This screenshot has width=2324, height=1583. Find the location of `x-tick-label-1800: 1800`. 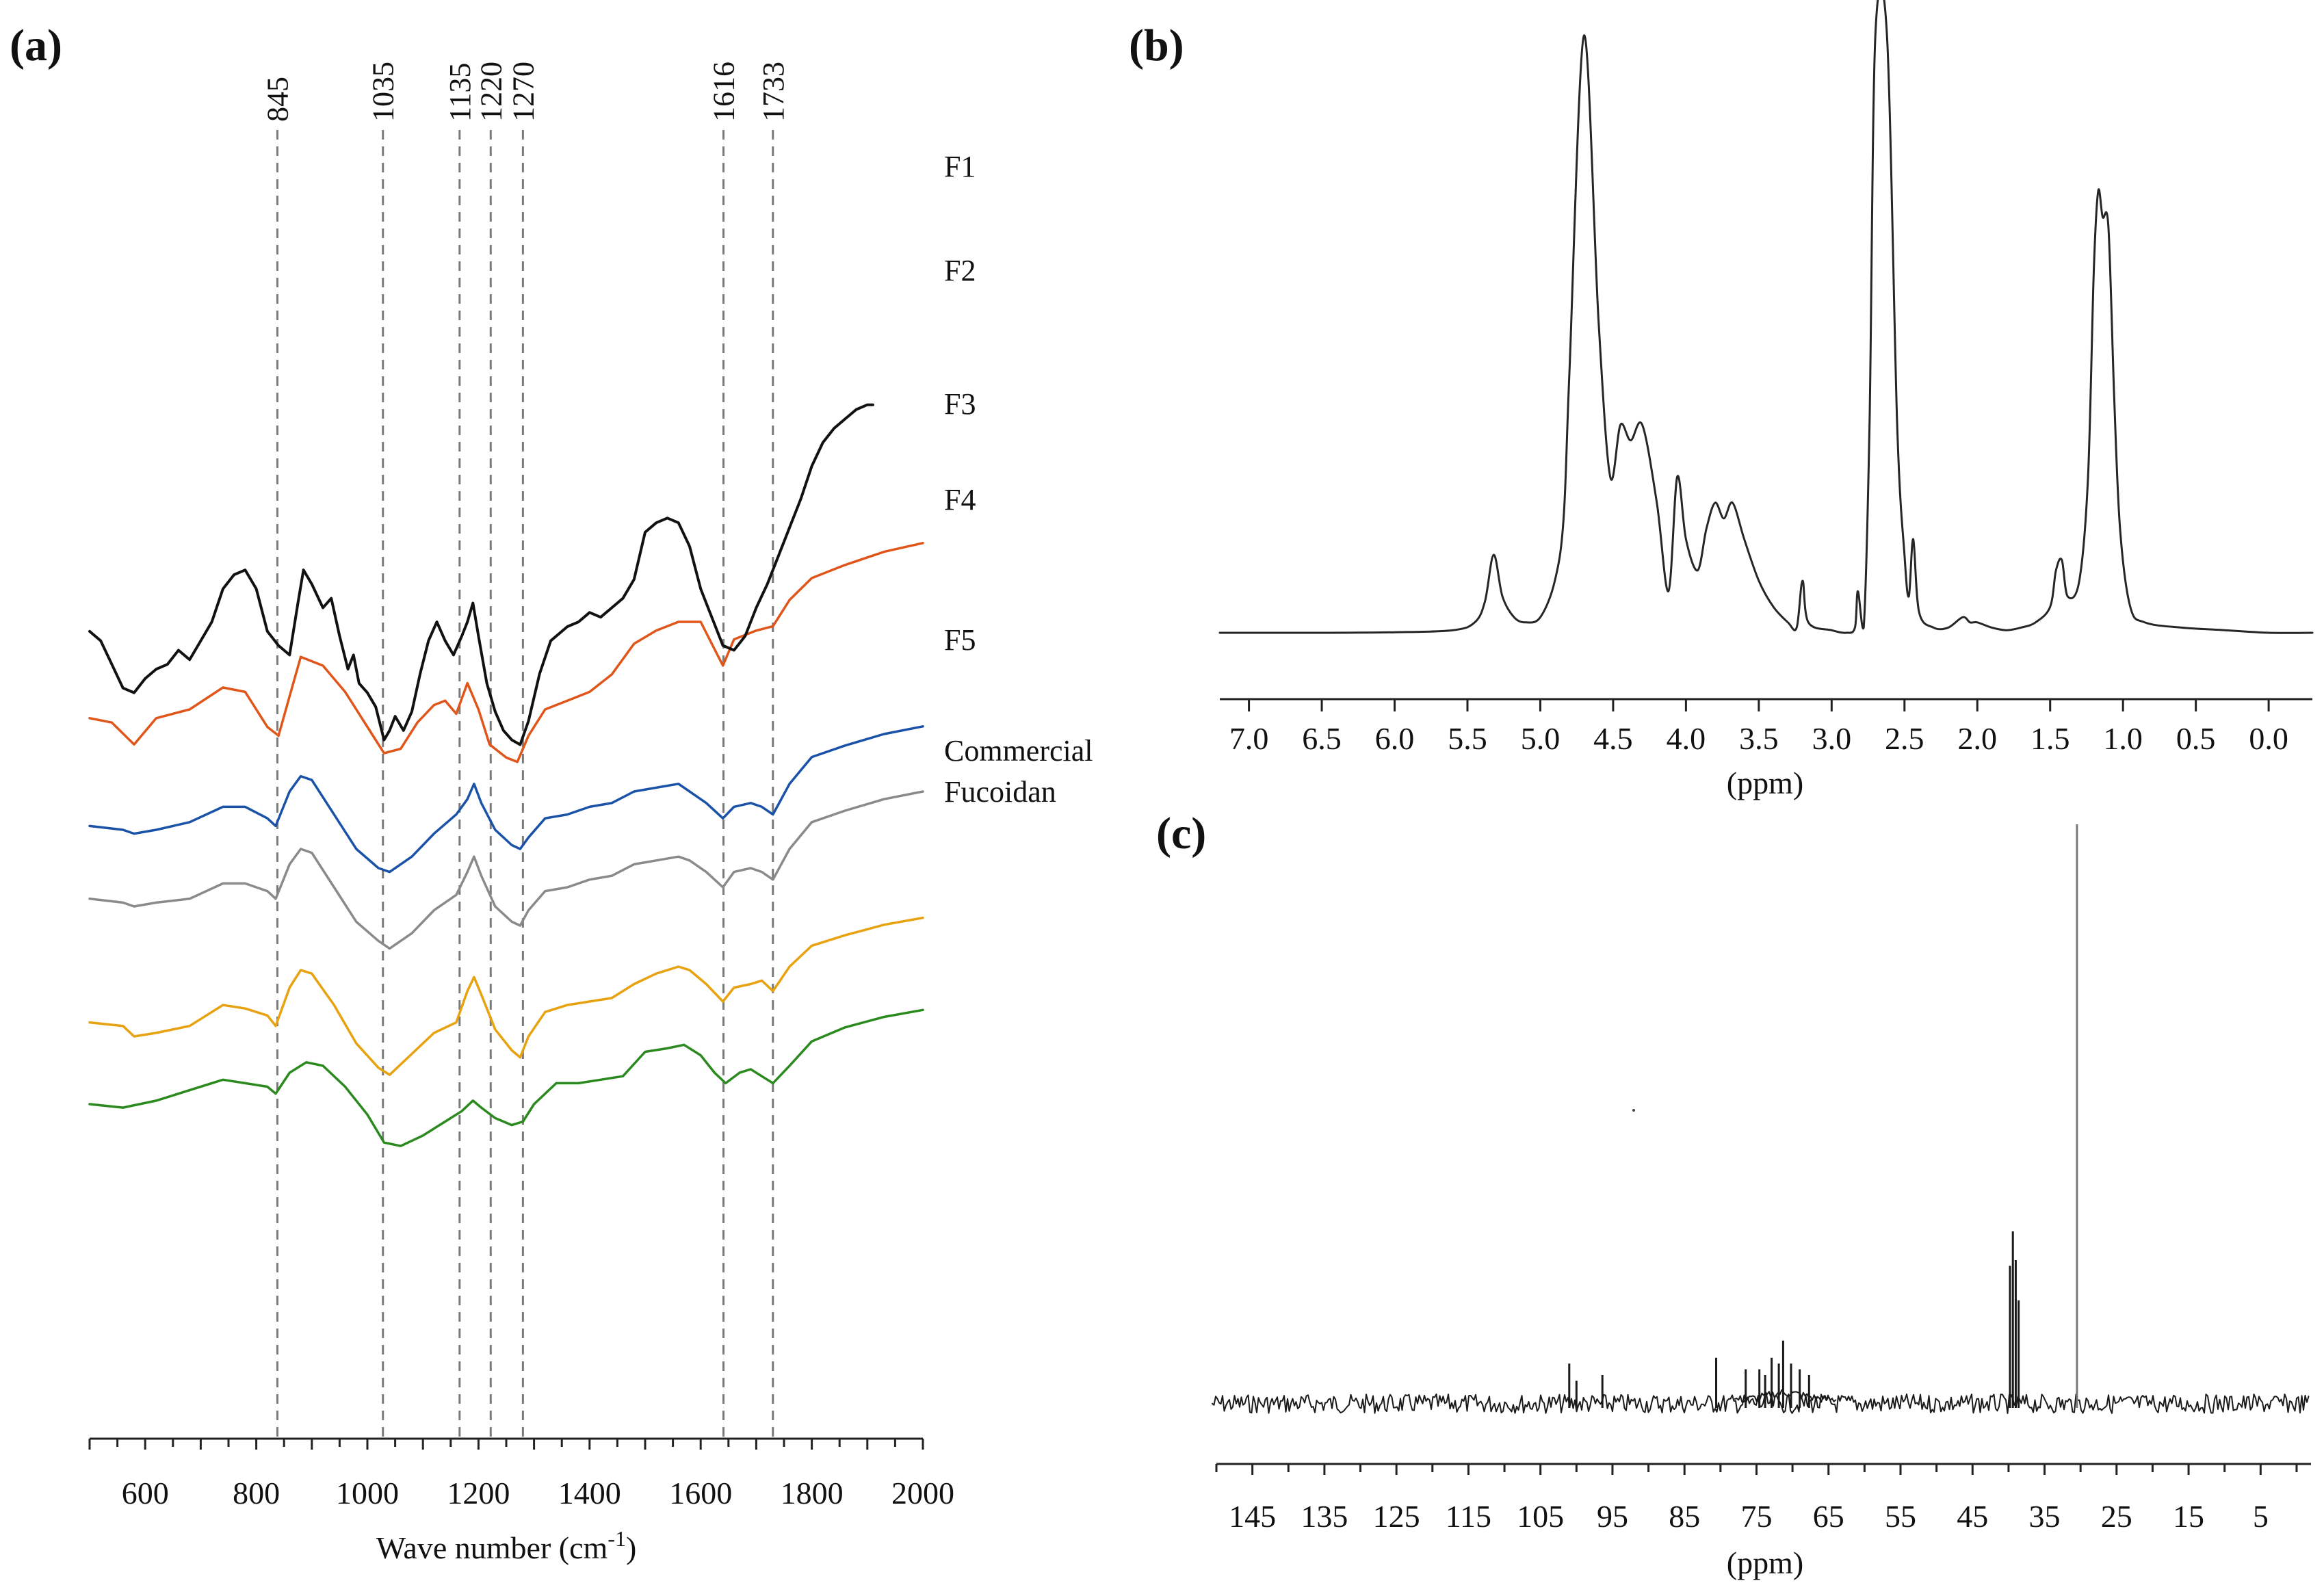

x-tick-label-1800: 1800 is located at coordinates (812, 1493).